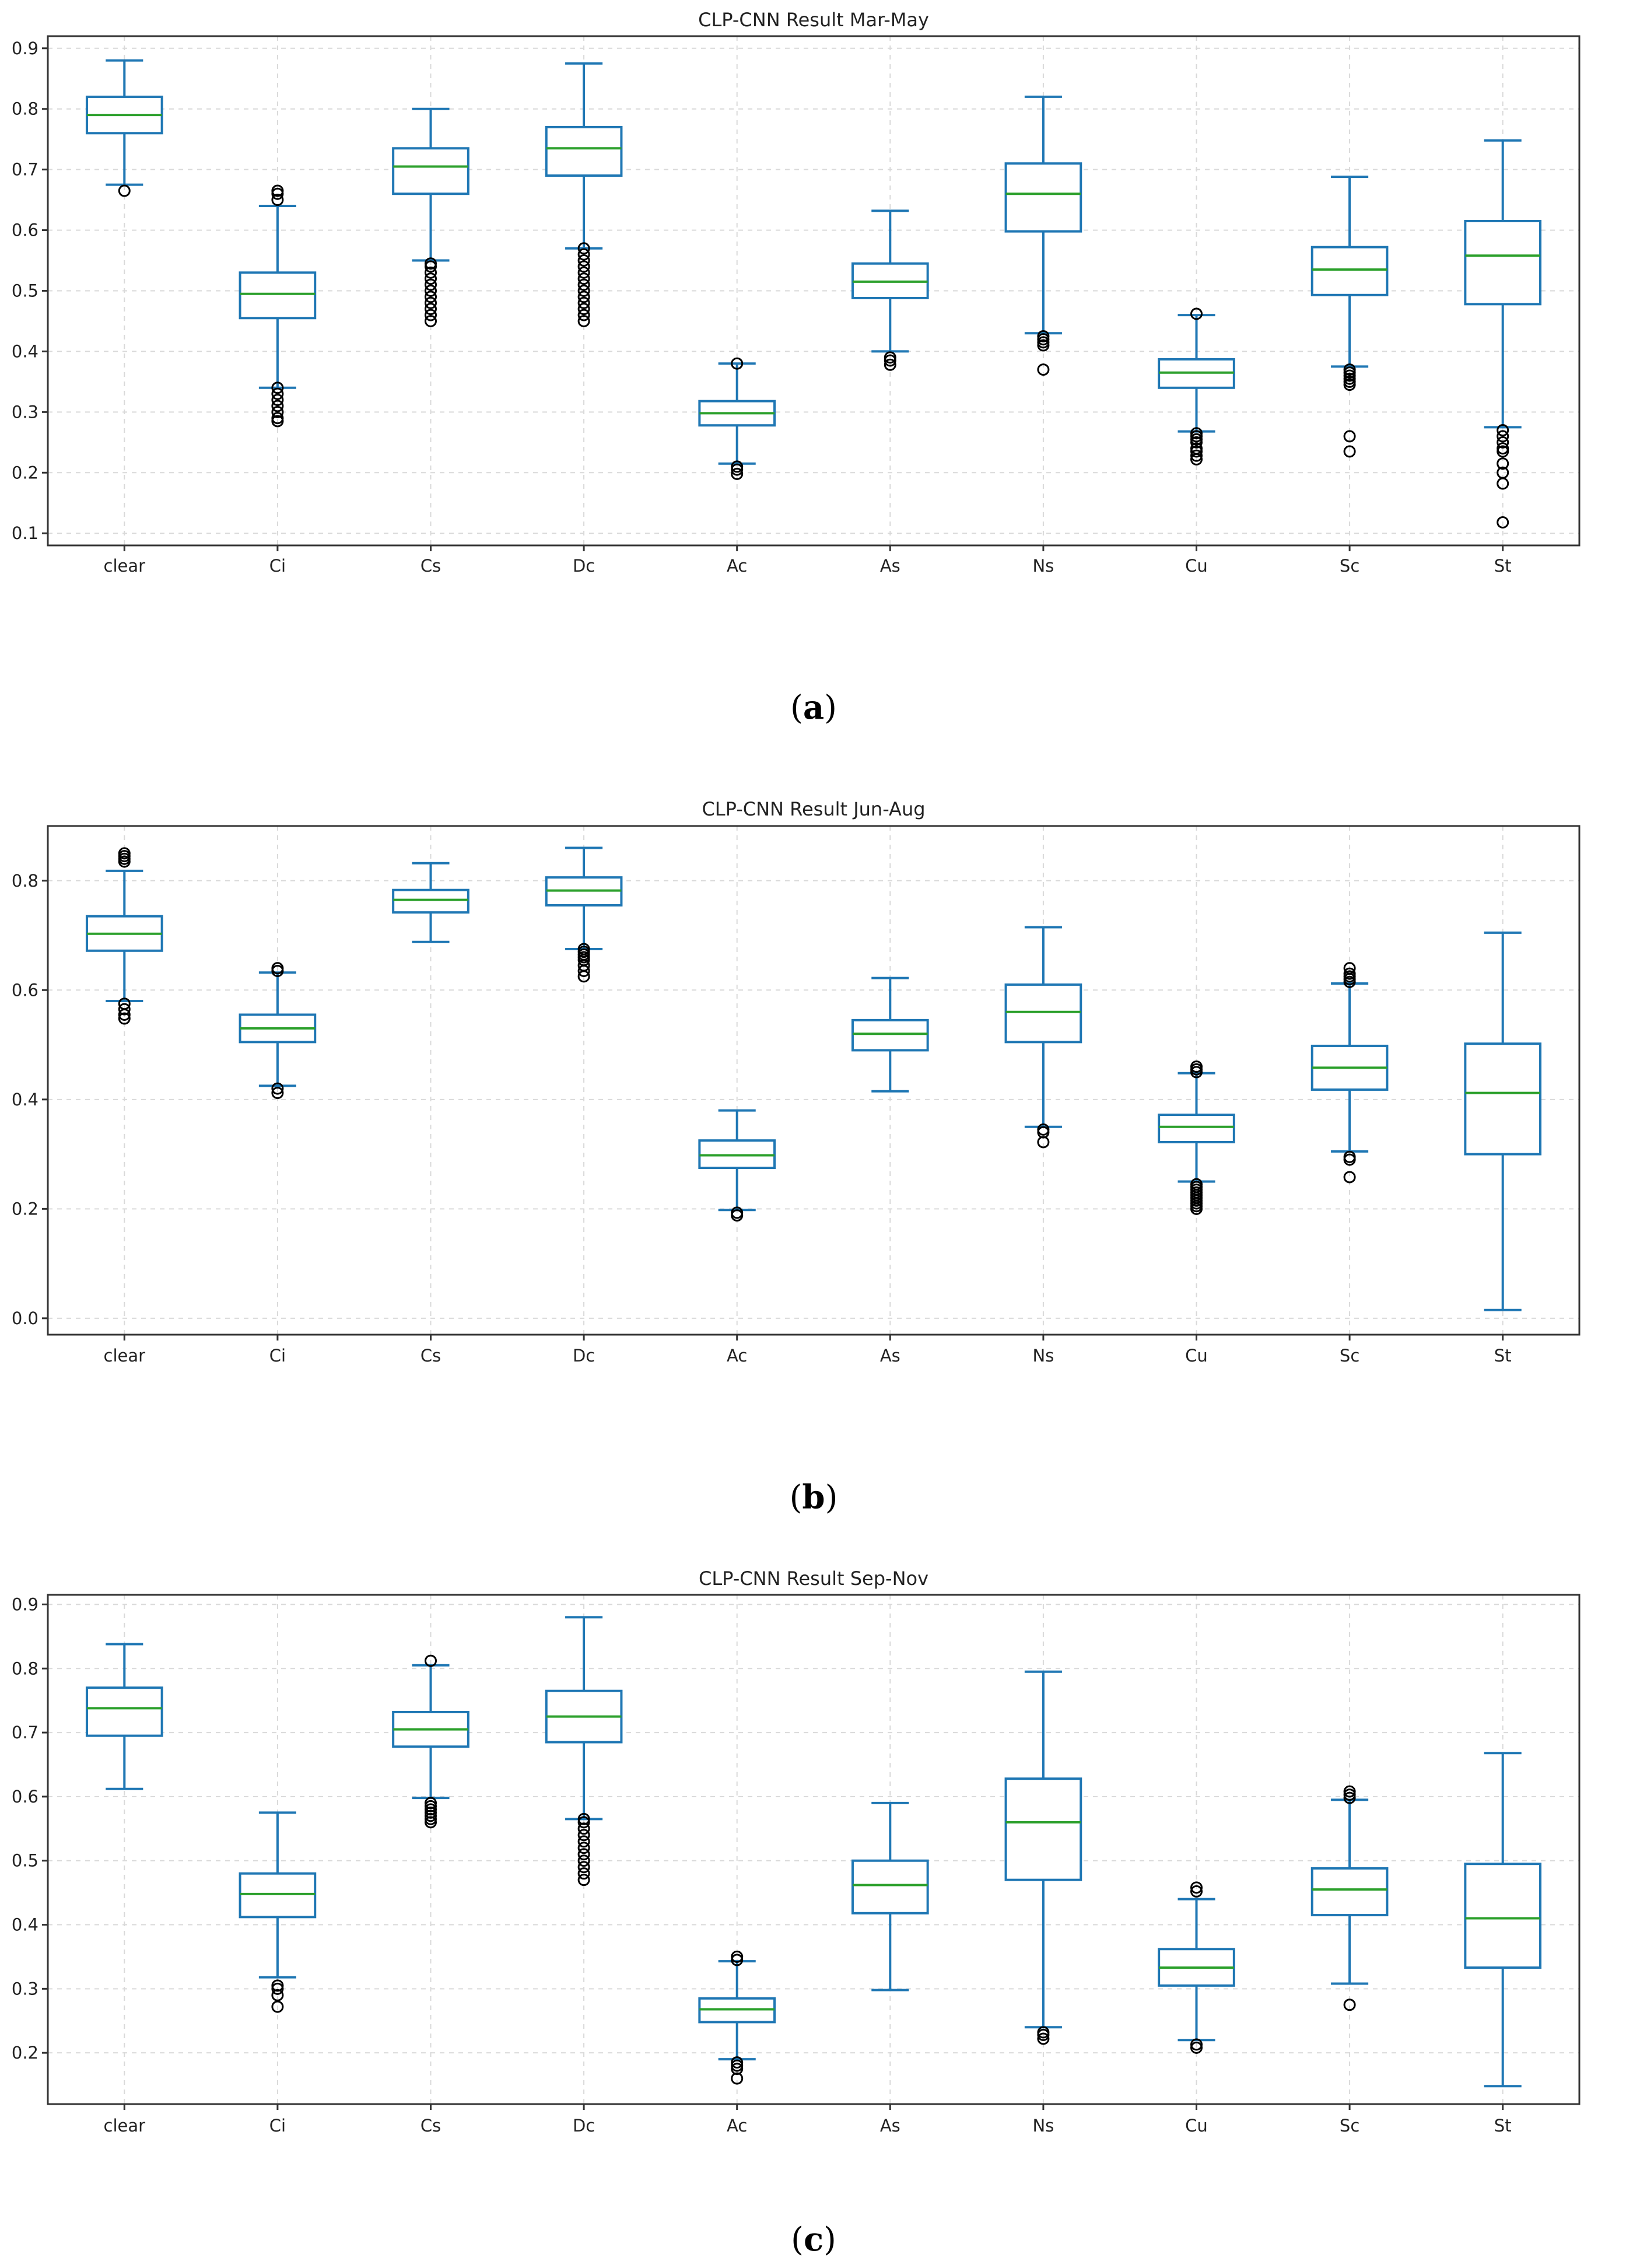 This screenshot has height=2268, width=1626. What do you see at coordinates (25, 412) in the screenshot?
I see `y-tick-label: 0.3` at bounding box center [25, 412].